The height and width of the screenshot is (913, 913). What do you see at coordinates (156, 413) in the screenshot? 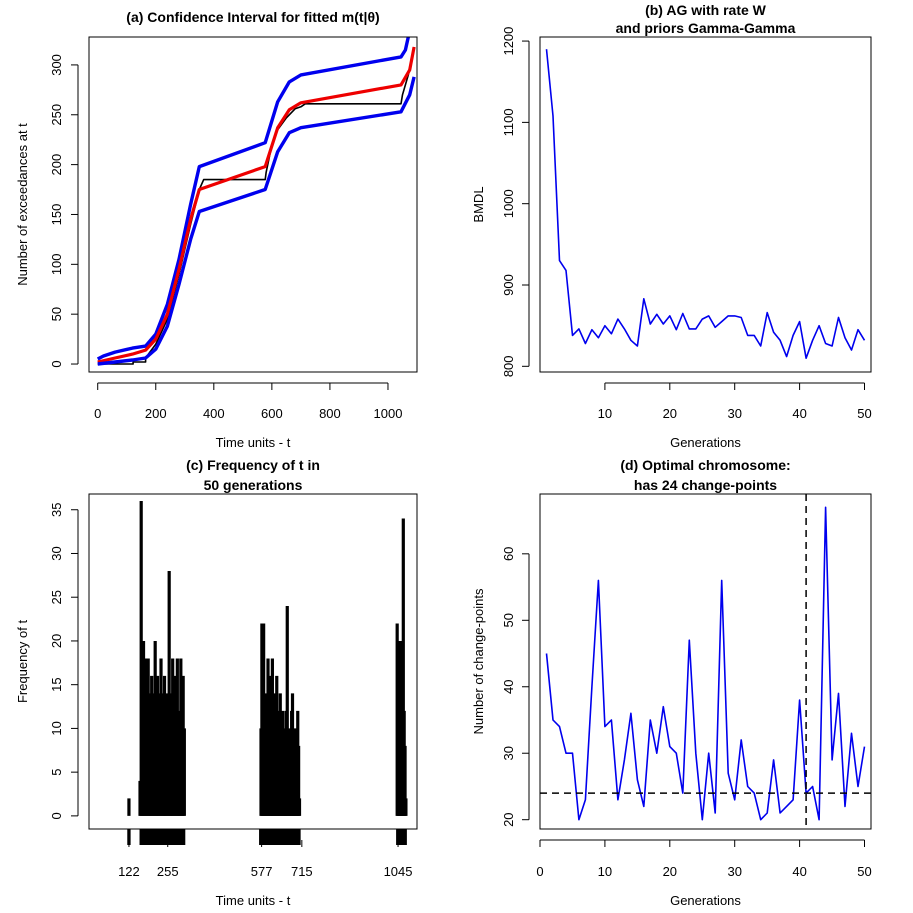
I see `x-tick-label-a: 200` at bounding box center [156, 413].